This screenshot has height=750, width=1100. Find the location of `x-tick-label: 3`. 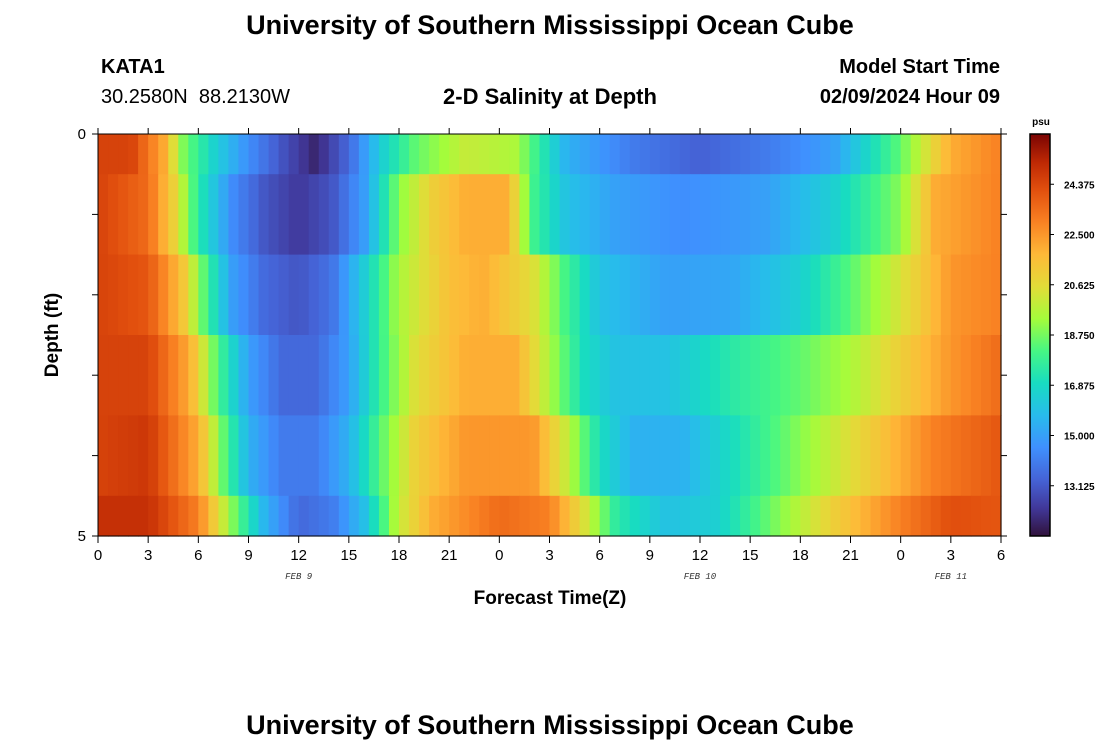

x-tick-label: 3 is located at coordinates (148, 555).